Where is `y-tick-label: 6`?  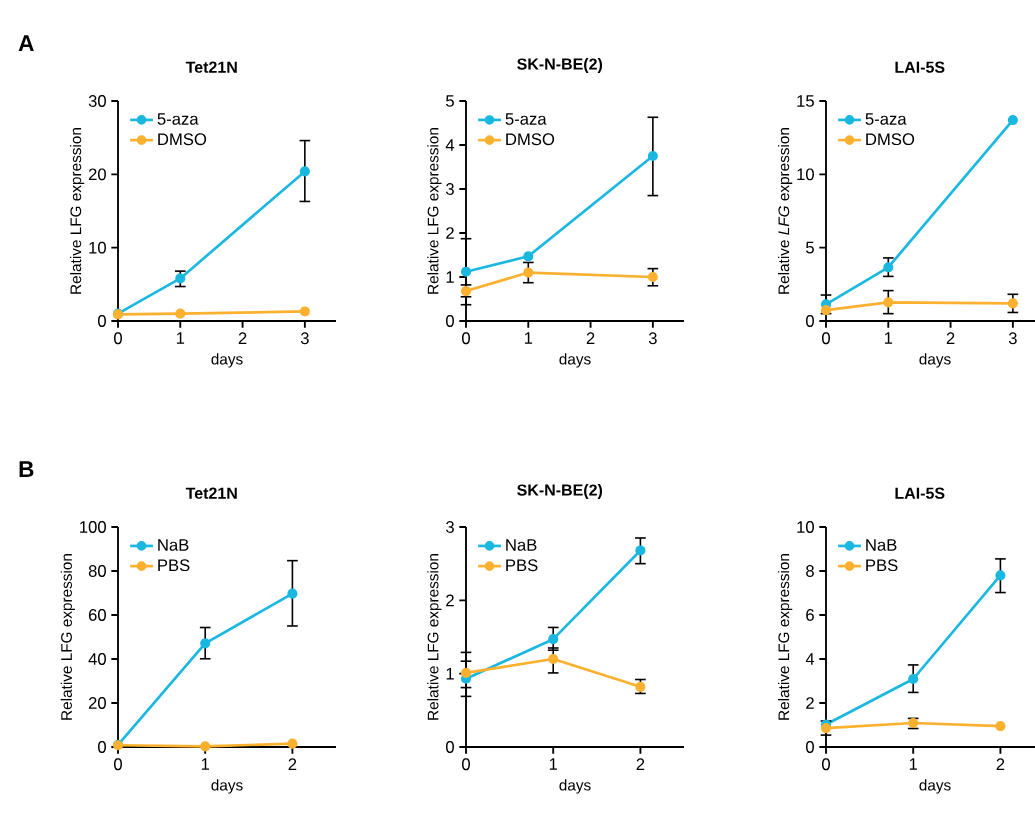
y-tick-label: 6 is located at coordinates (810, 615).